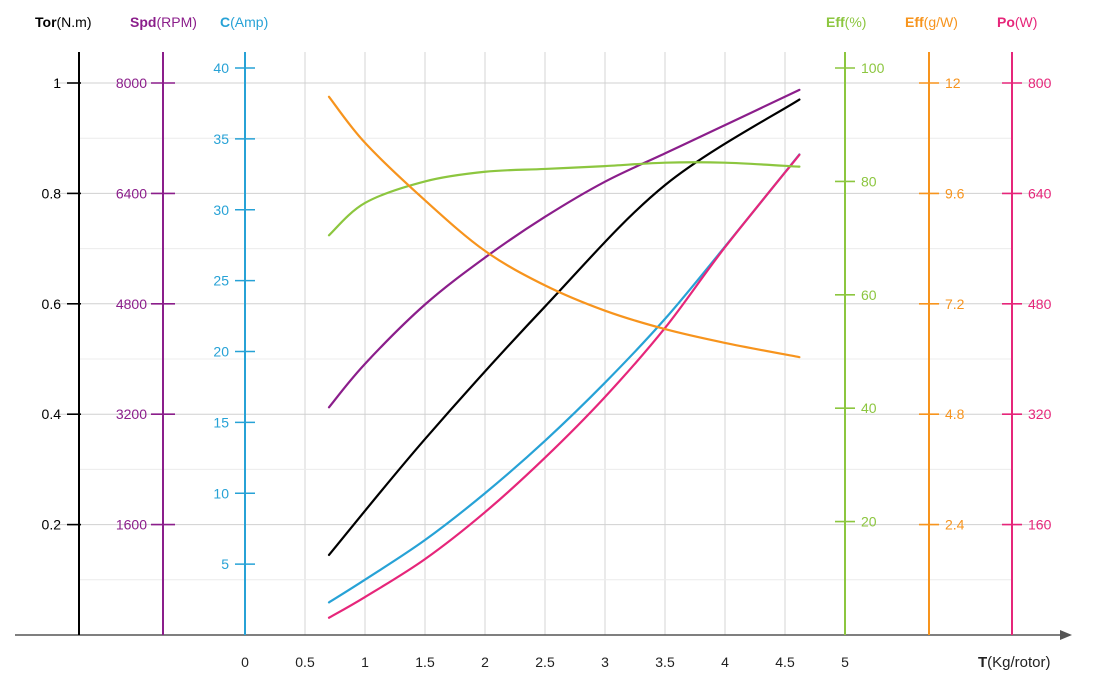 The height and width of the screenshot is (700, 1114). I want to click on x-tick-label: 3.5, so click(665, 662).